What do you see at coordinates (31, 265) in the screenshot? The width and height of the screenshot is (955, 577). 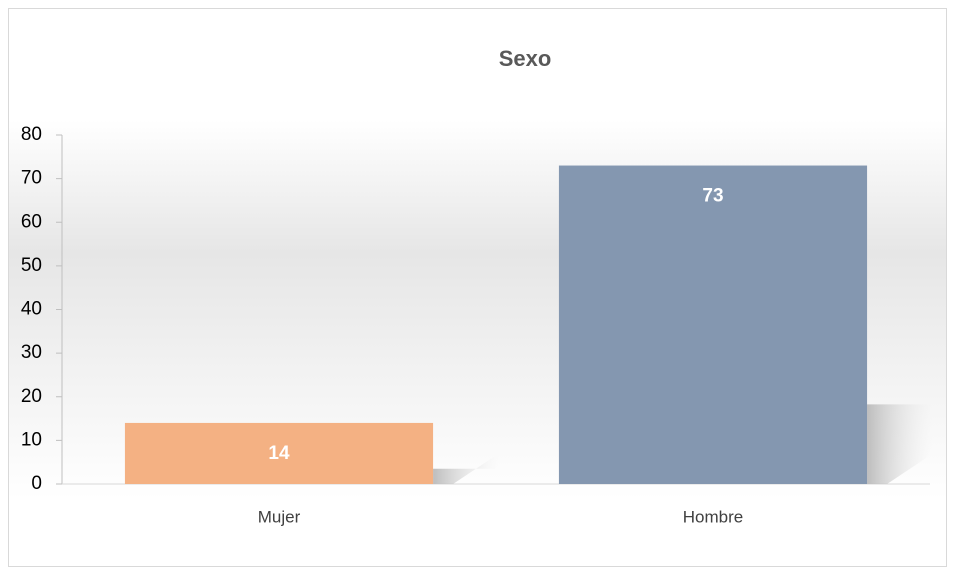 I see `y-tick-label: 50` at bounding box center [31, 265].